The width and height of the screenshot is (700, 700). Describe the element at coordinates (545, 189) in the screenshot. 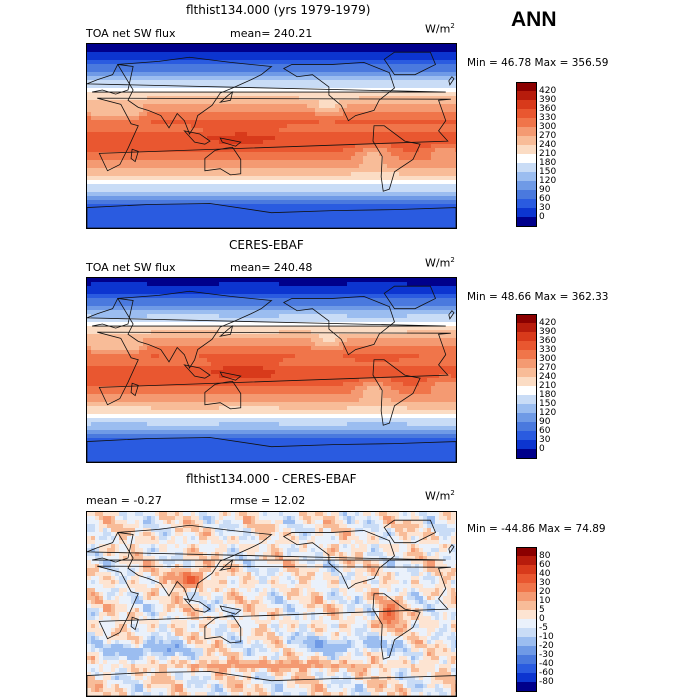

I see `colorbar-tick-label: 90` at that location.